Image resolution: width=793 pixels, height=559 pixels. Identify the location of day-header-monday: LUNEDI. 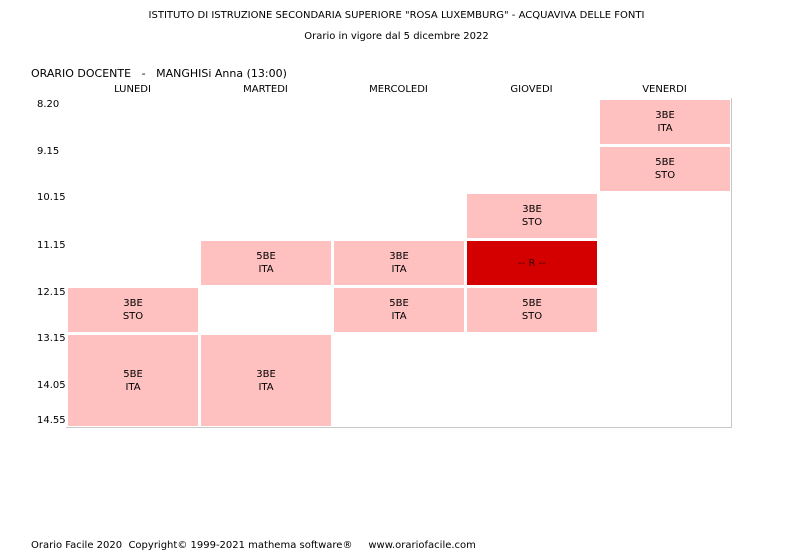
(132, 89).